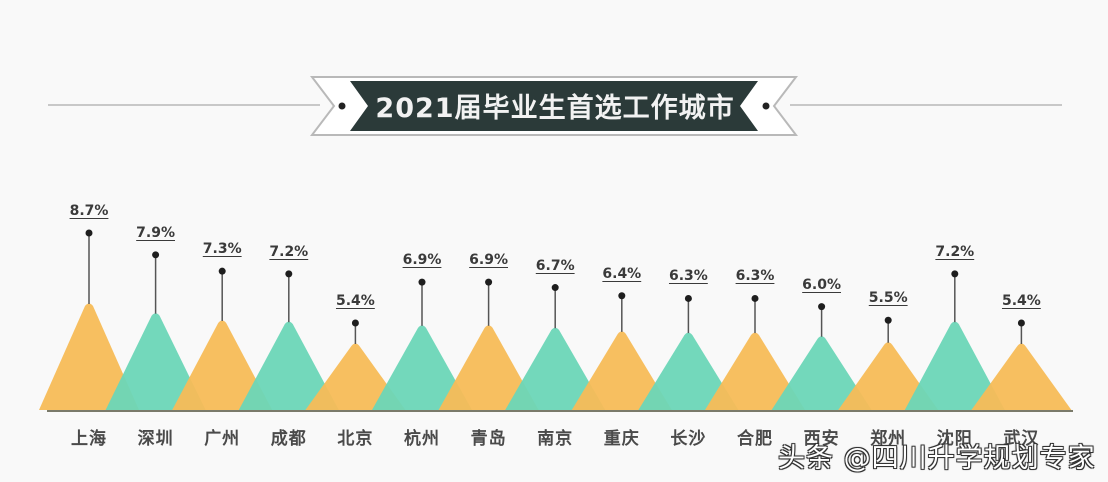 The width and height of the screenshot is (1108, 482). I want to click on banner-ribbon, so click(554, 106).